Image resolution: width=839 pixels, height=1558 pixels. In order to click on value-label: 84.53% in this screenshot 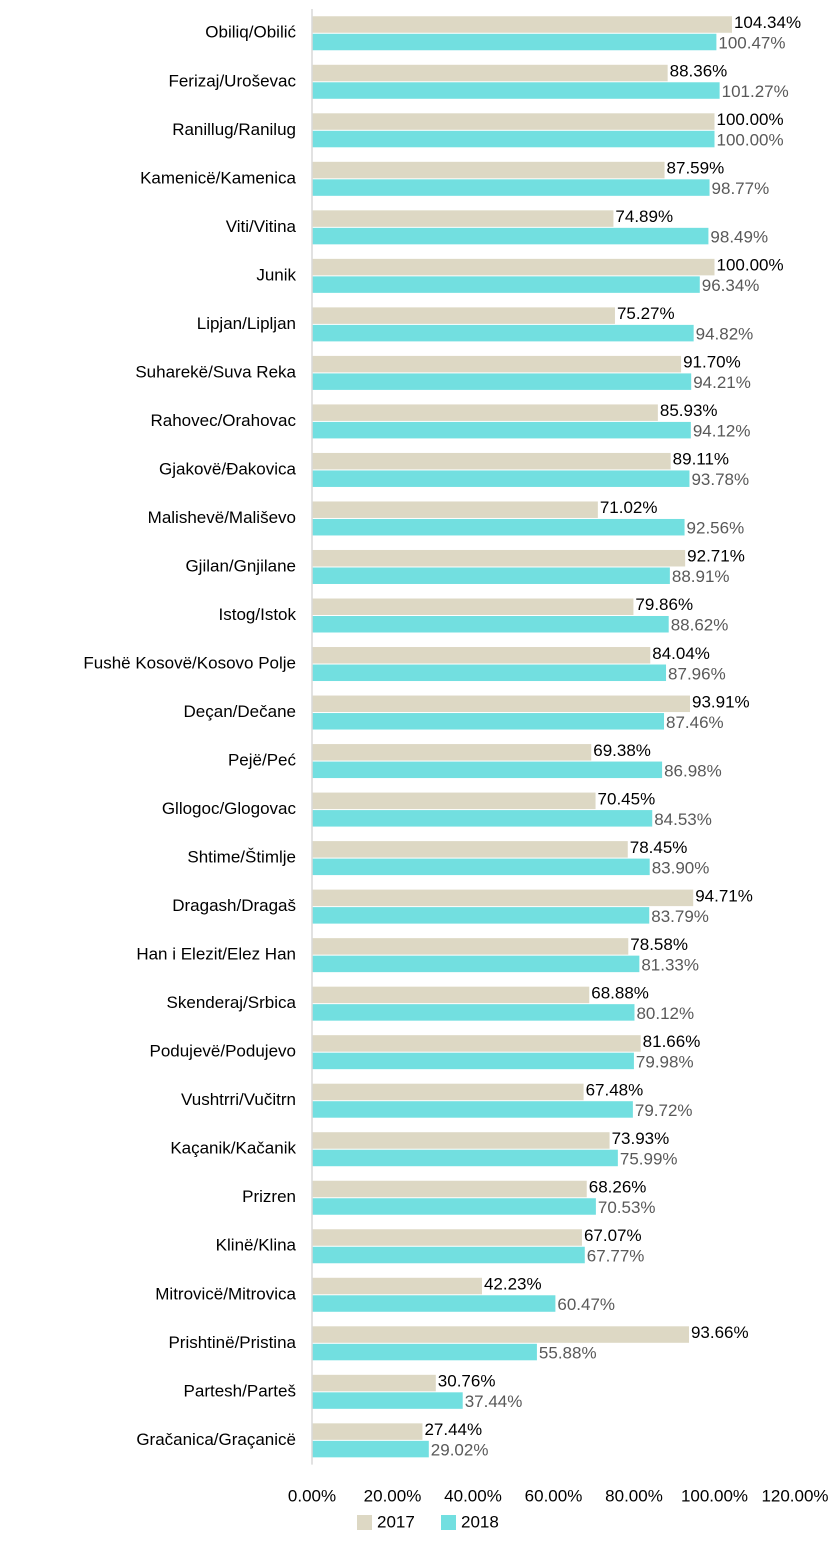, I will do `click(683, 819)`.